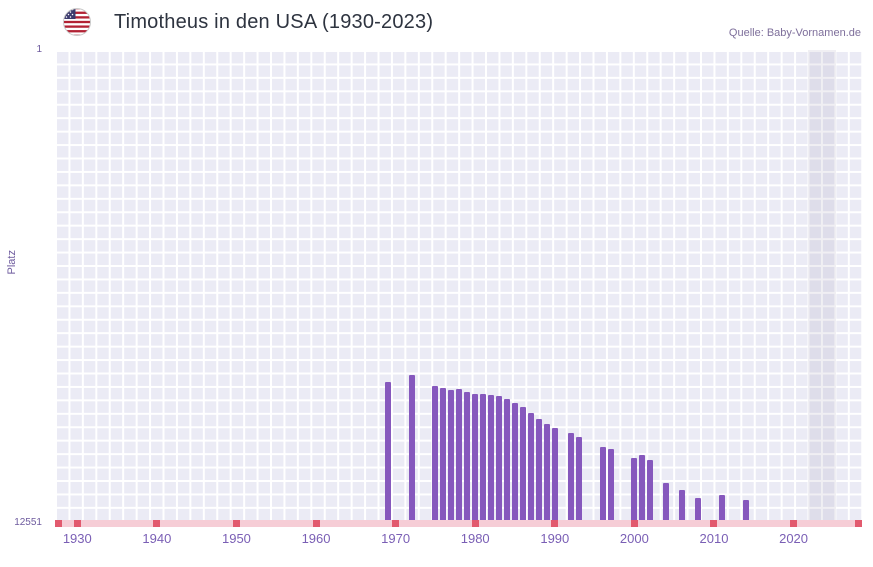  What do you see at coordinates (515, 461) in the screenshot?
I see `bar-1985` at bounding box center [515, 461].